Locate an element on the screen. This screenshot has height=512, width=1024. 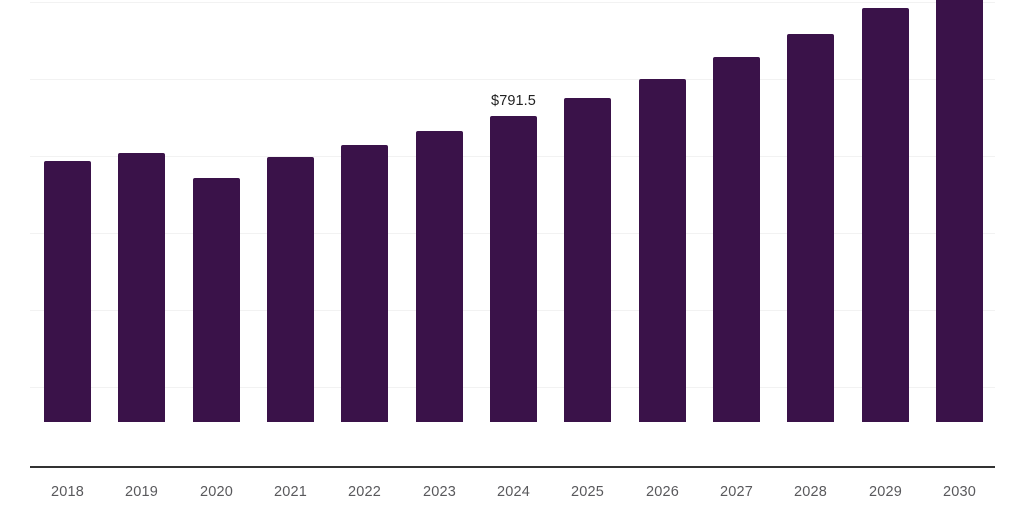
x-tick-label-2018: 2018 is located at coordinates (67, 492).